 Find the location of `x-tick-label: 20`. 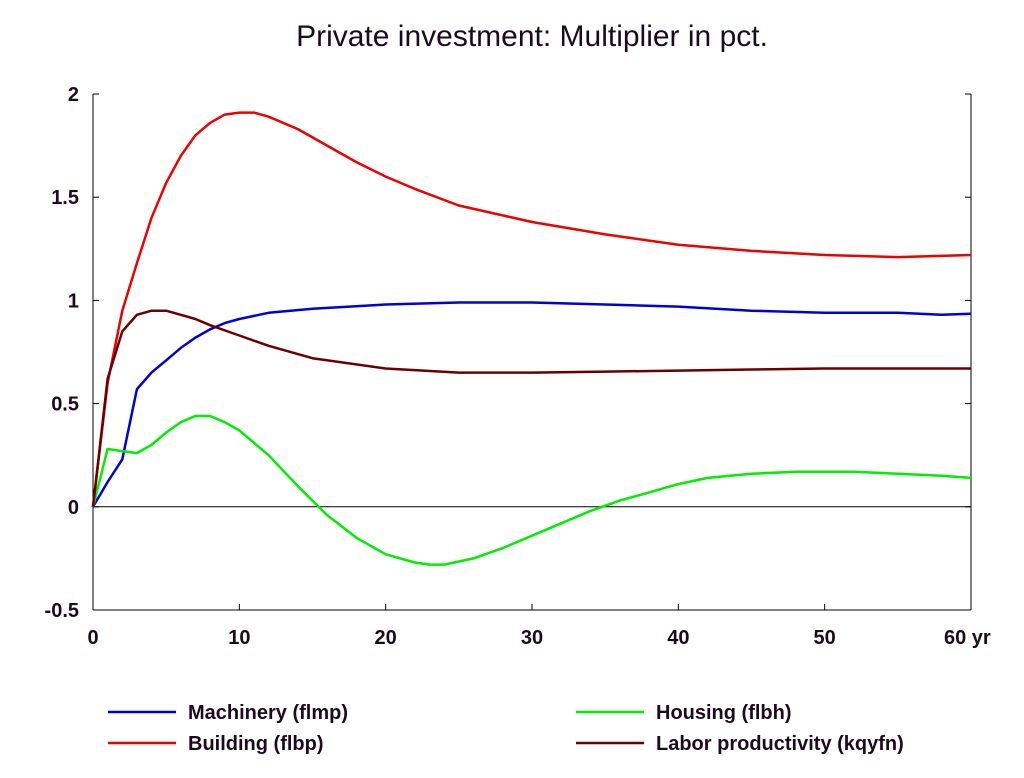

x-tick-label: 20 is located at coordinates (386, 638).